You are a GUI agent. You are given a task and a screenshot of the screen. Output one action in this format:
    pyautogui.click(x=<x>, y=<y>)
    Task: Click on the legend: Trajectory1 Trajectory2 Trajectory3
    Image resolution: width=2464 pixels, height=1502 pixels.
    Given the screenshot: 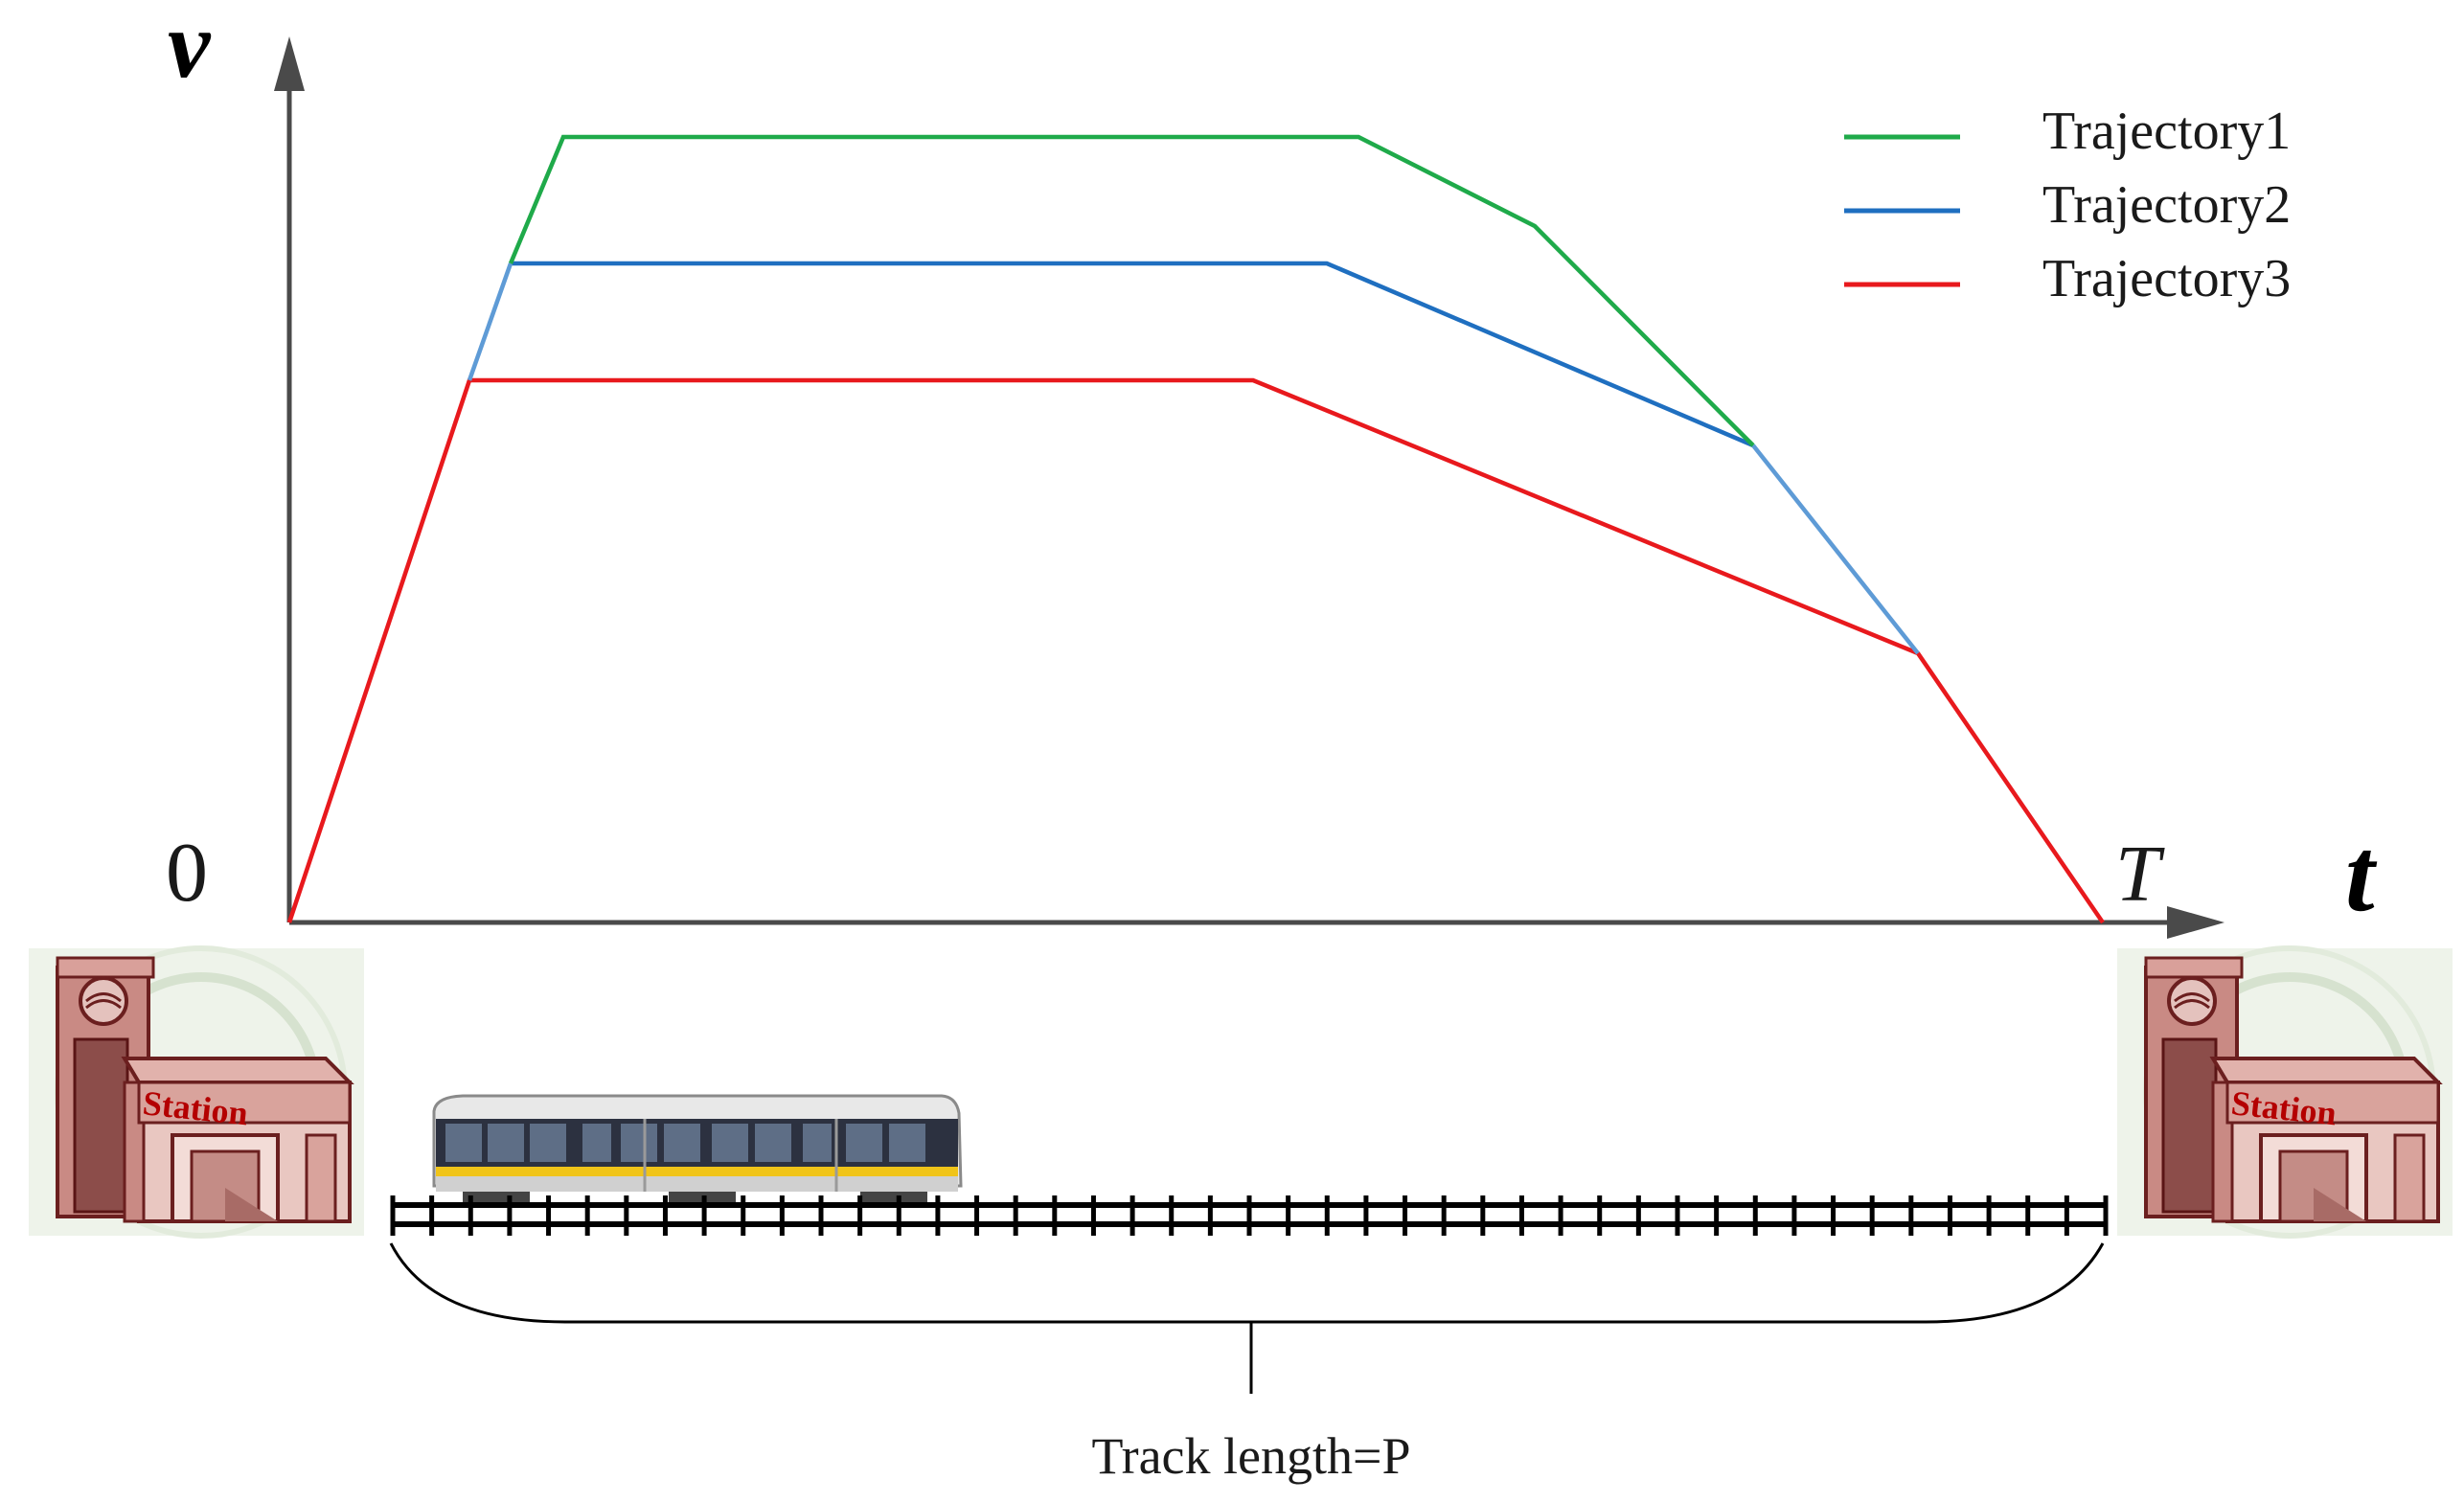 What is the action you would take?
    pyautogui.click(x=2067, y=205)
    